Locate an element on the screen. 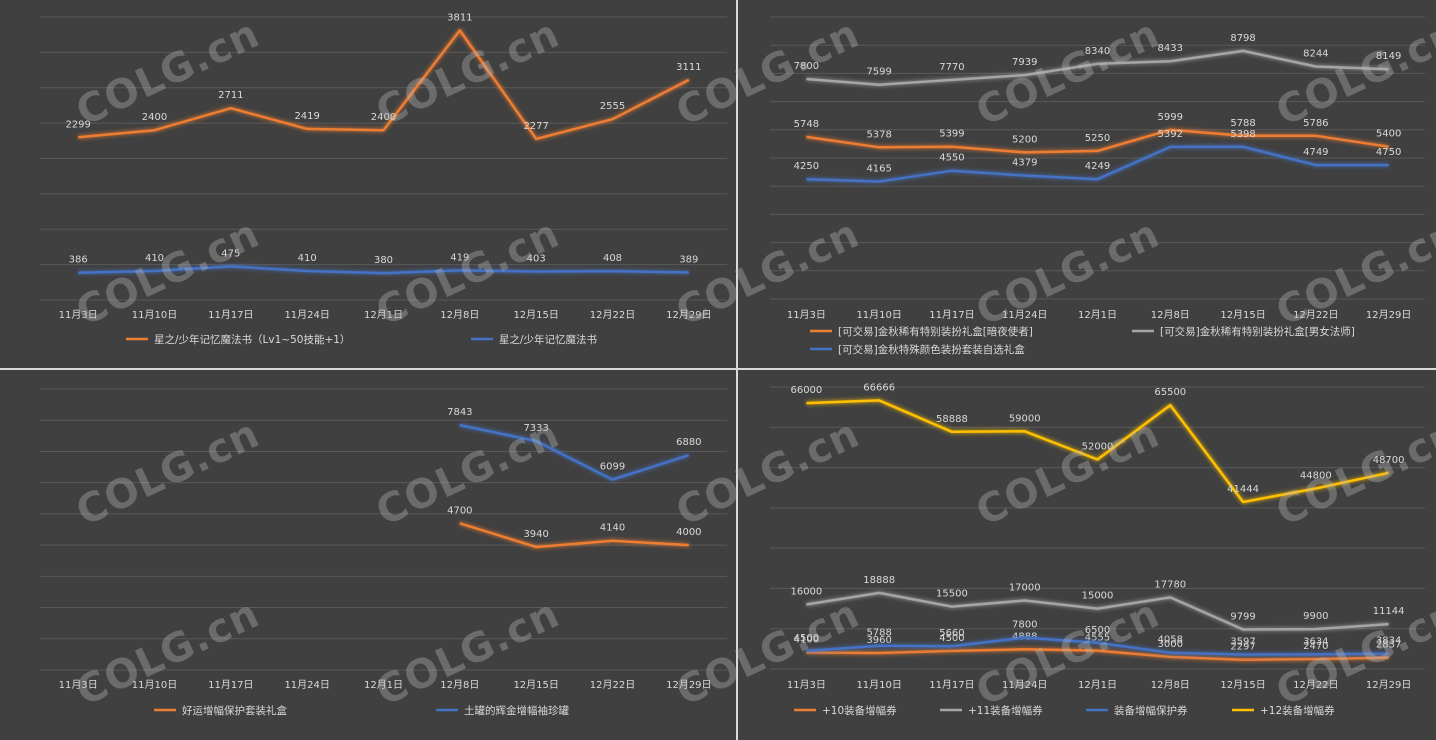 Image resolution: width=1436 pixels, height=740 pixels. x-tick-label: 12月22日 is located at coordinates (1315, 685).